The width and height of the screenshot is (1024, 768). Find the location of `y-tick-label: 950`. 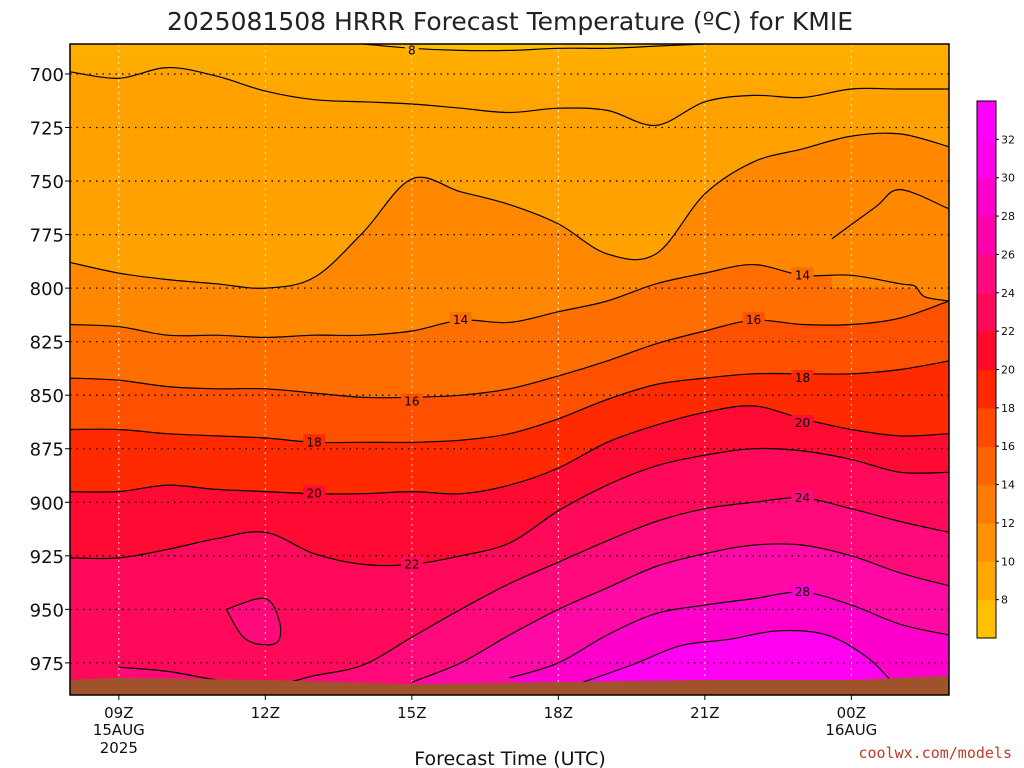

y-tick-label: 950 is located at coordinates (47, 610).